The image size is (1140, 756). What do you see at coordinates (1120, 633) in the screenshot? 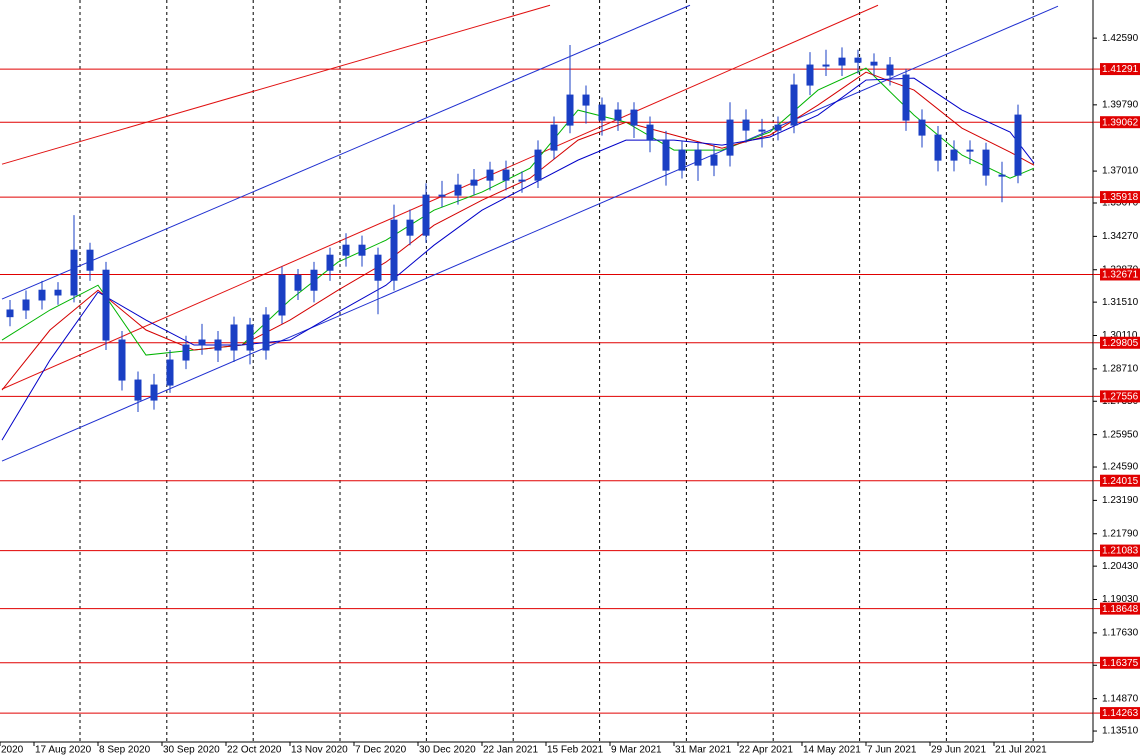
I see `y-tick-label: 1.17630` at bounding box center [1120, 633].